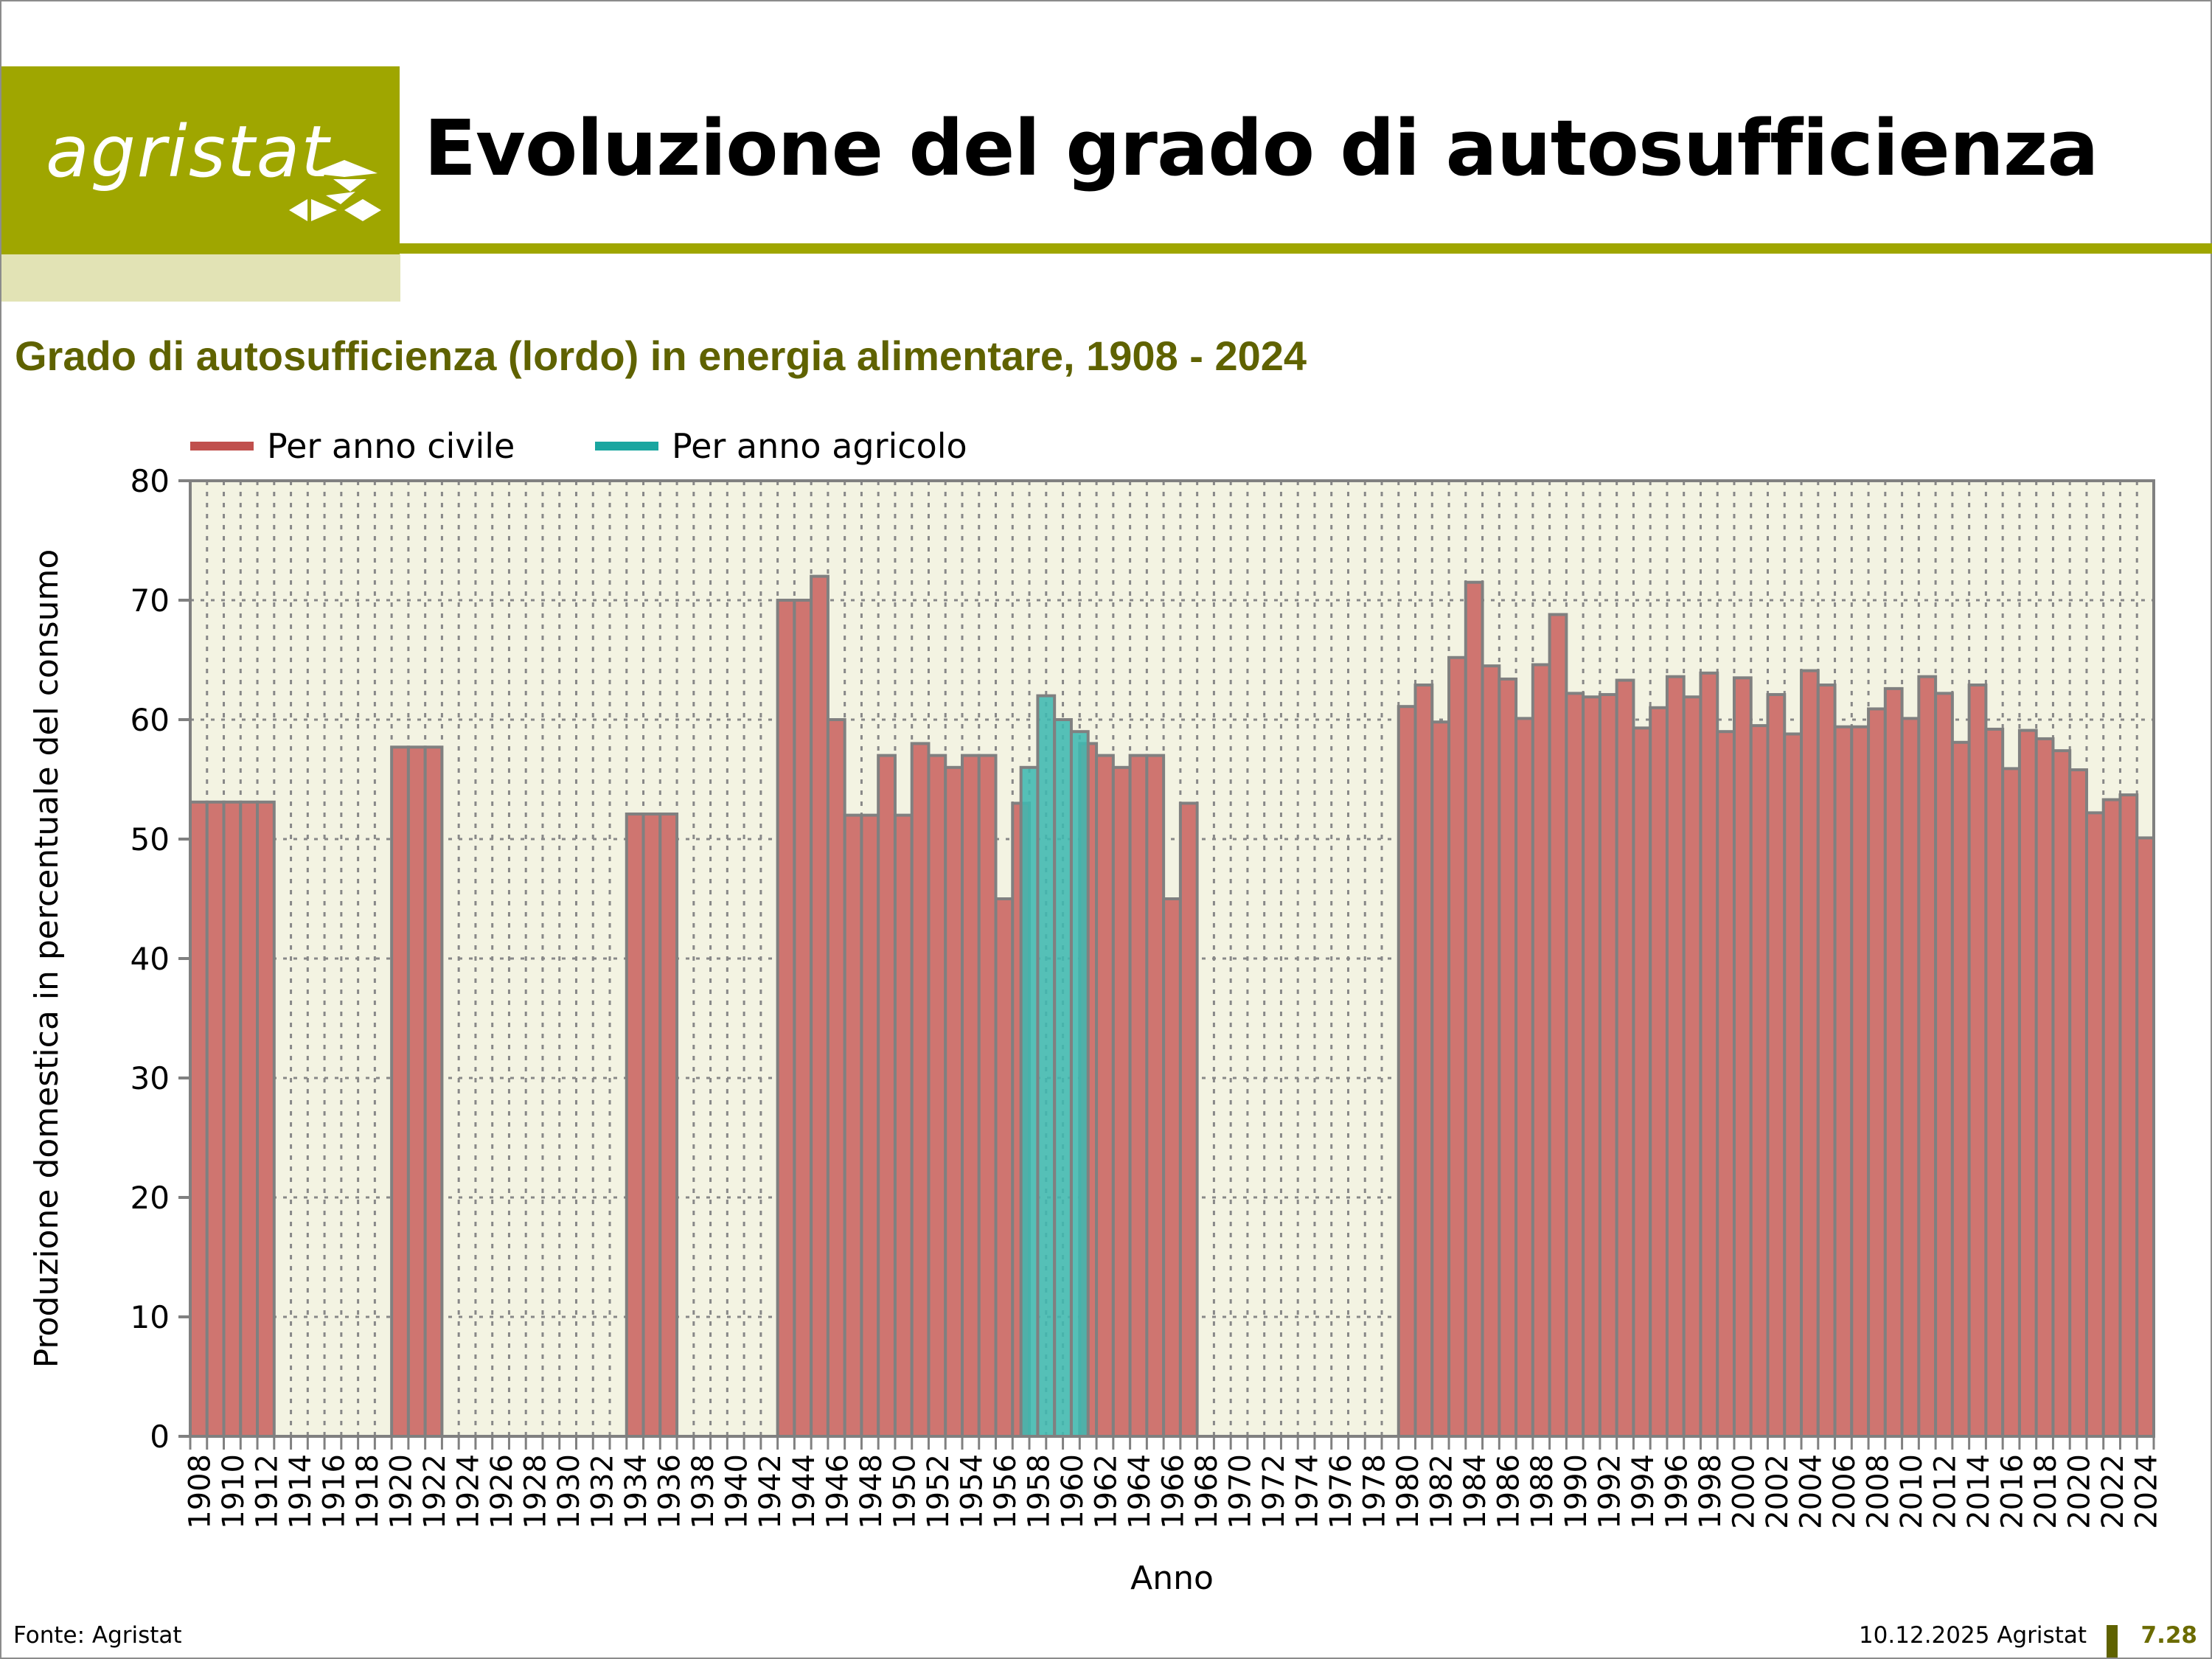  What do you see at coordinates (1241, 1491) in the screenshot?
I see `x-tick-label: 1970` at bounding box center [1241, 1491].